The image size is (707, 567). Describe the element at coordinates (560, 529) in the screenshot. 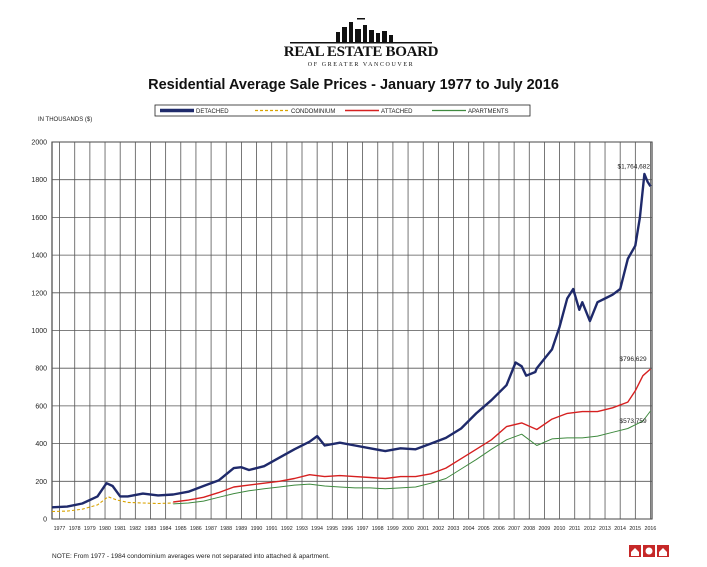

I see `x-tick-label: 2010` at that location.